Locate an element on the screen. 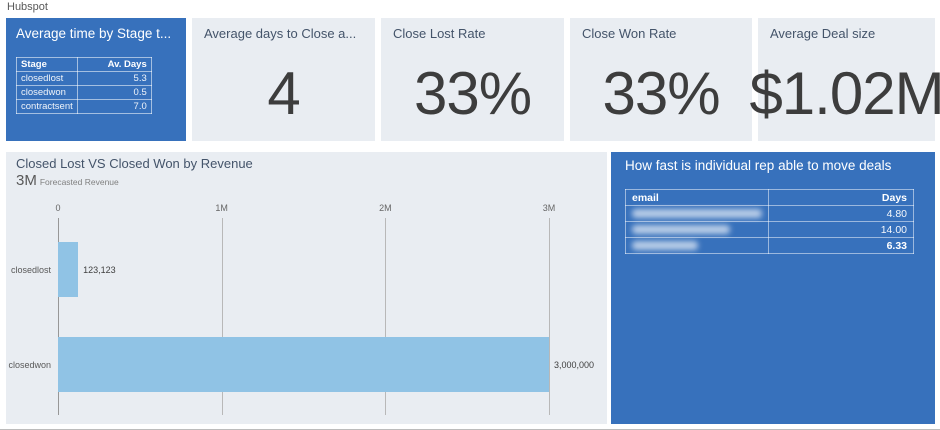  bar-closedlost is located at coordinates (68, 269).